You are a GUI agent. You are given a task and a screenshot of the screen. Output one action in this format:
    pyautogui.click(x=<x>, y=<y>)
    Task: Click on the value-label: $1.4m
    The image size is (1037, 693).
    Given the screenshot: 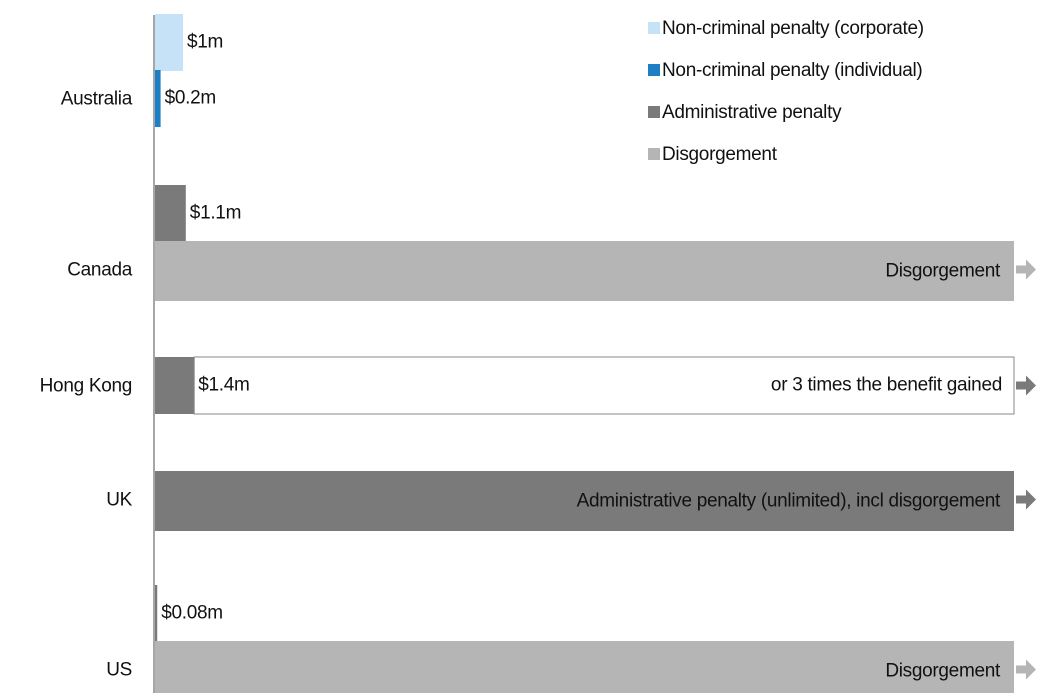 What is the action you would take?
    pyautogui.click(x=223, y=385)
    